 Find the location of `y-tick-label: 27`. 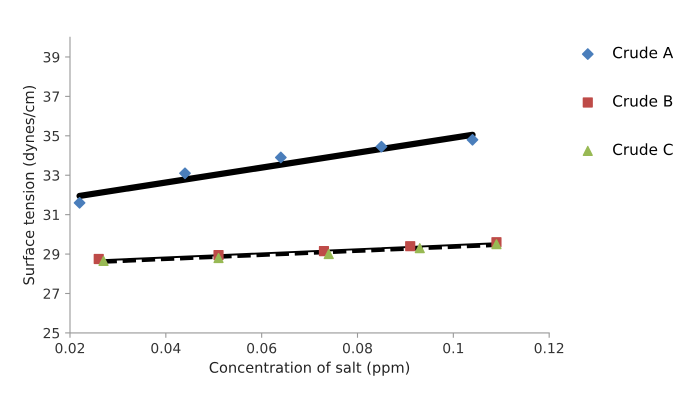

y-tick-label: 27 is located at coordinates (52, 293).